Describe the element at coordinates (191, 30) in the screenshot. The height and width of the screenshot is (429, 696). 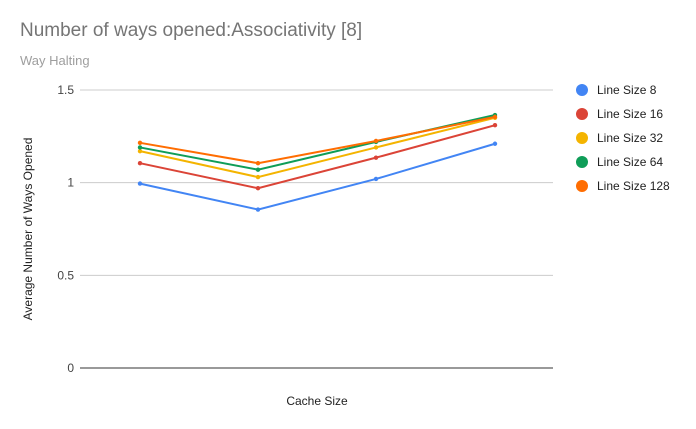
I see `chart-title: Number of ways opened:Associativity [8]` at that location.